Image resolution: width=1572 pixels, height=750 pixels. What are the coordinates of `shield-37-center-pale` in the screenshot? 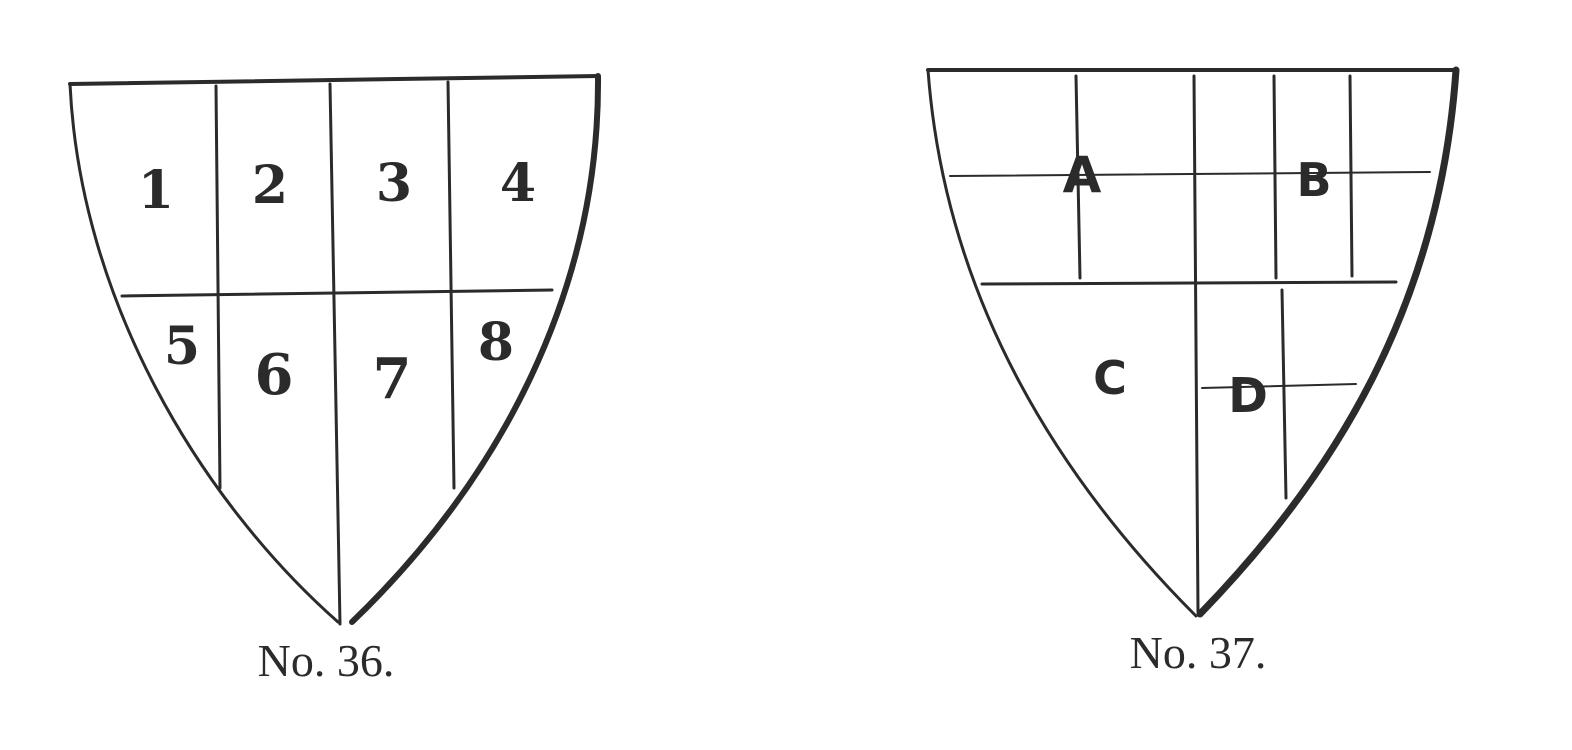 It's located at (1196, 344).